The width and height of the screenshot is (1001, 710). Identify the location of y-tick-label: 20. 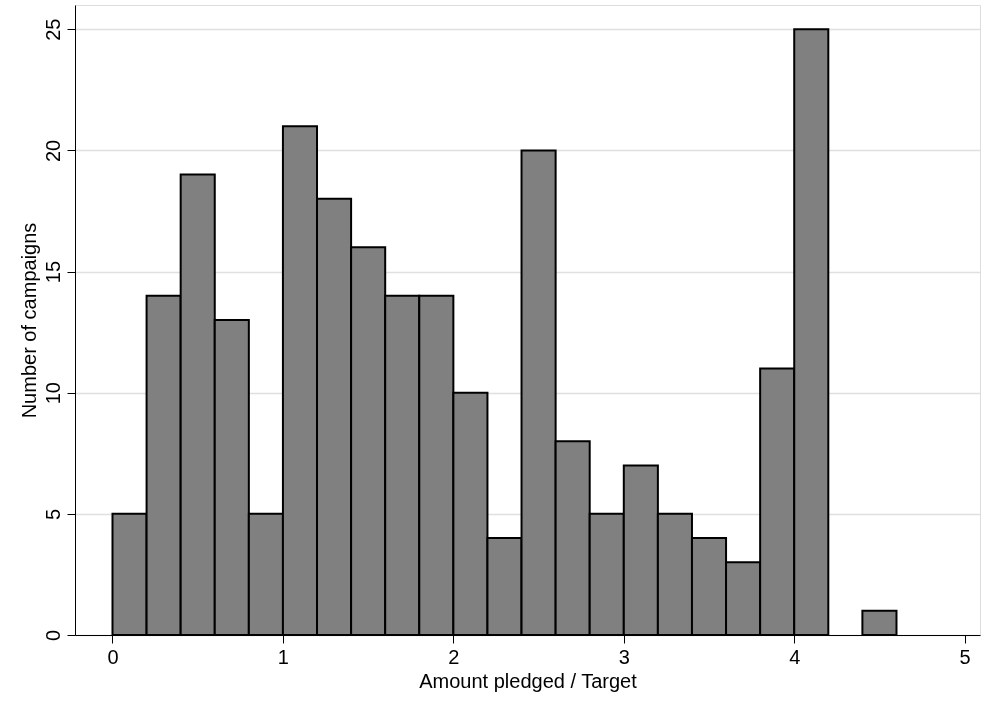
(52, 151).